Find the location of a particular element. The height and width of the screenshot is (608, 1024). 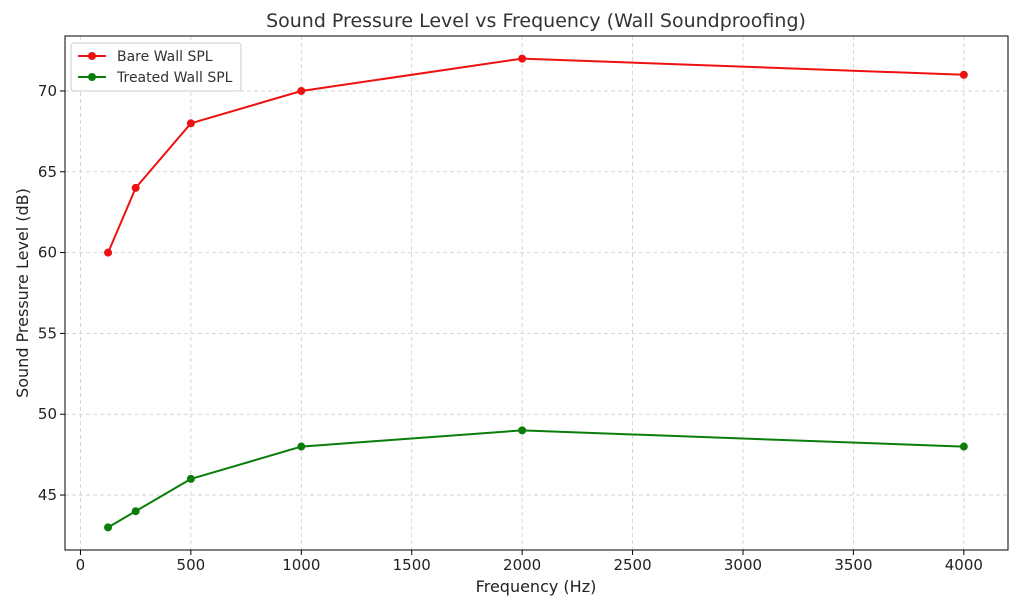

legend: Bare Wall SPL Treated Wall SPL is located at coordinates (156, 67).